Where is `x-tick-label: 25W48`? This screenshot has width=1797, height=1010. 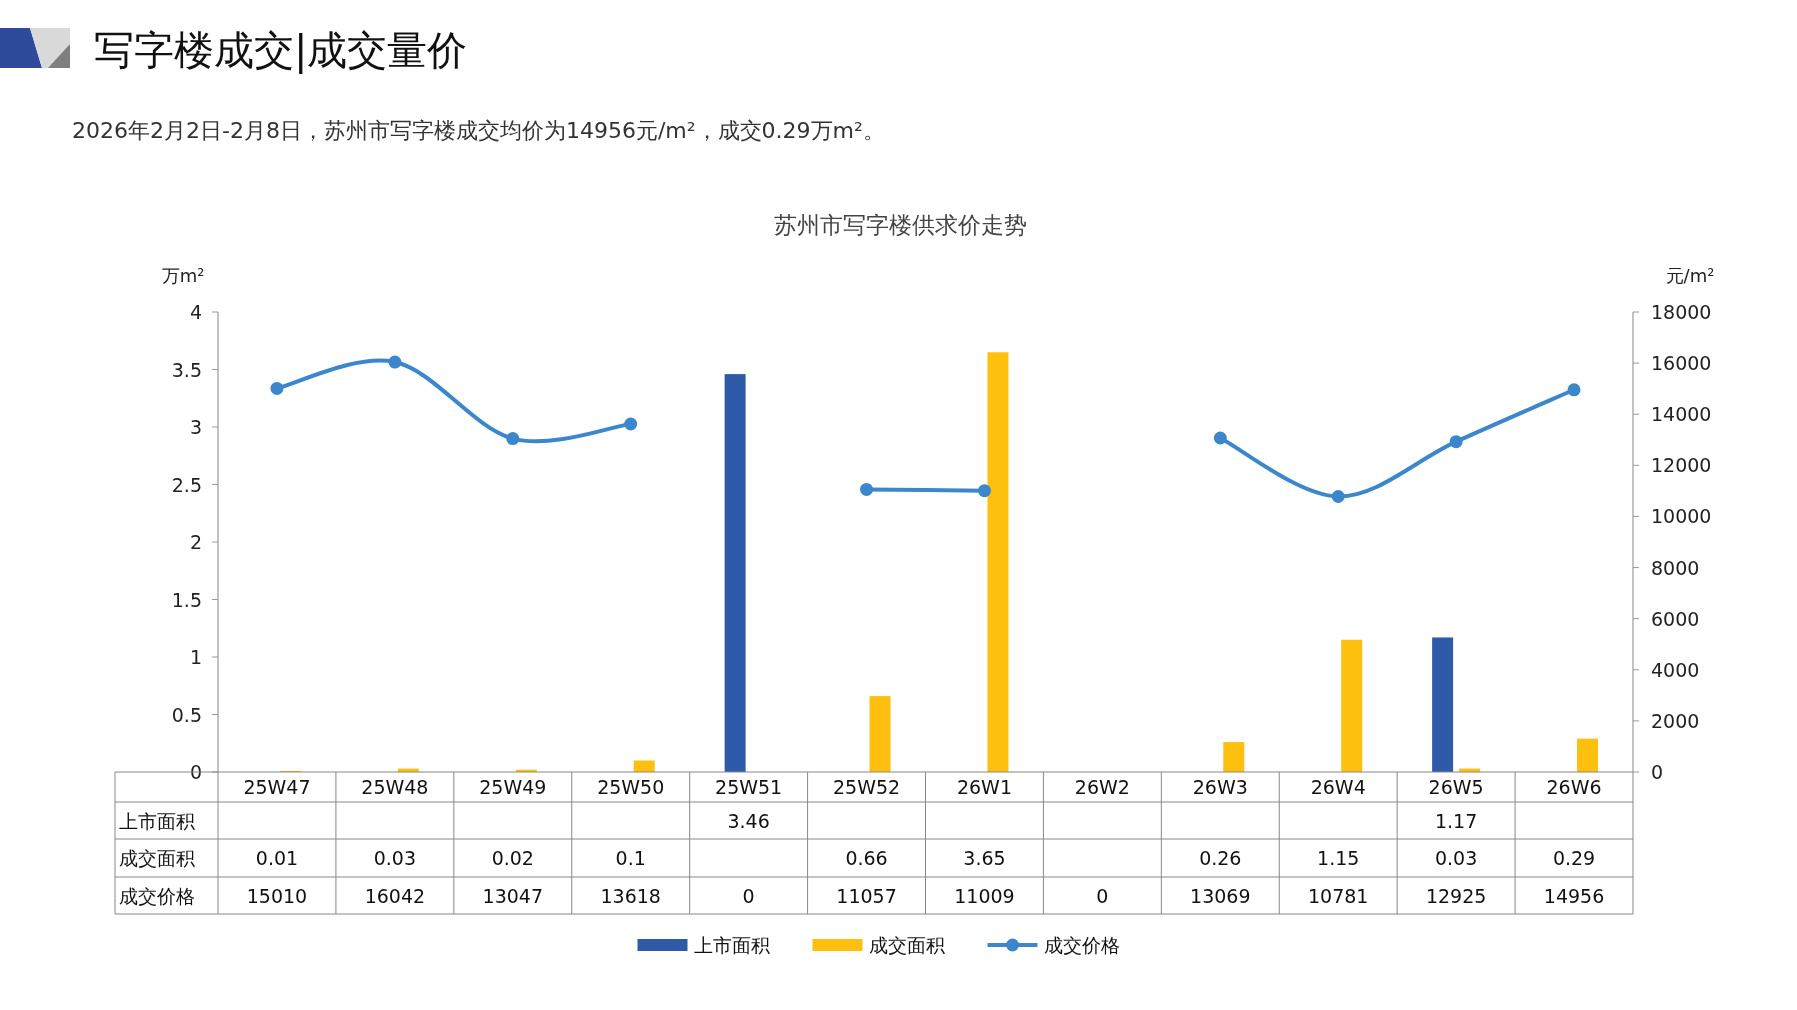 x-tick-label: 25W48 is located at coordinates (395, 787).